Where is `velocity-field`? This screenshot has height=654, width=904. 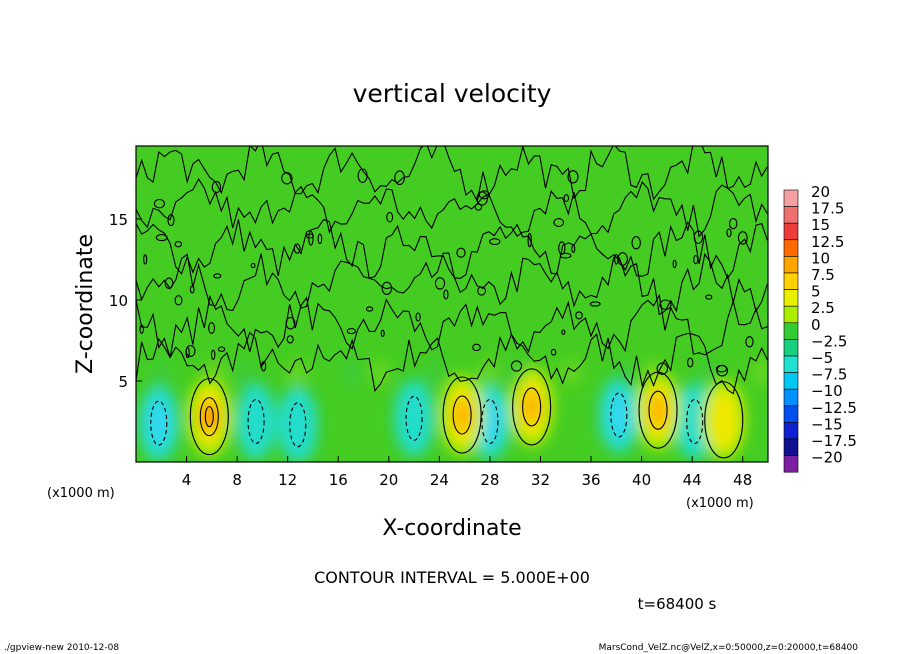
velocity-field is located at coordinates (453, 410).